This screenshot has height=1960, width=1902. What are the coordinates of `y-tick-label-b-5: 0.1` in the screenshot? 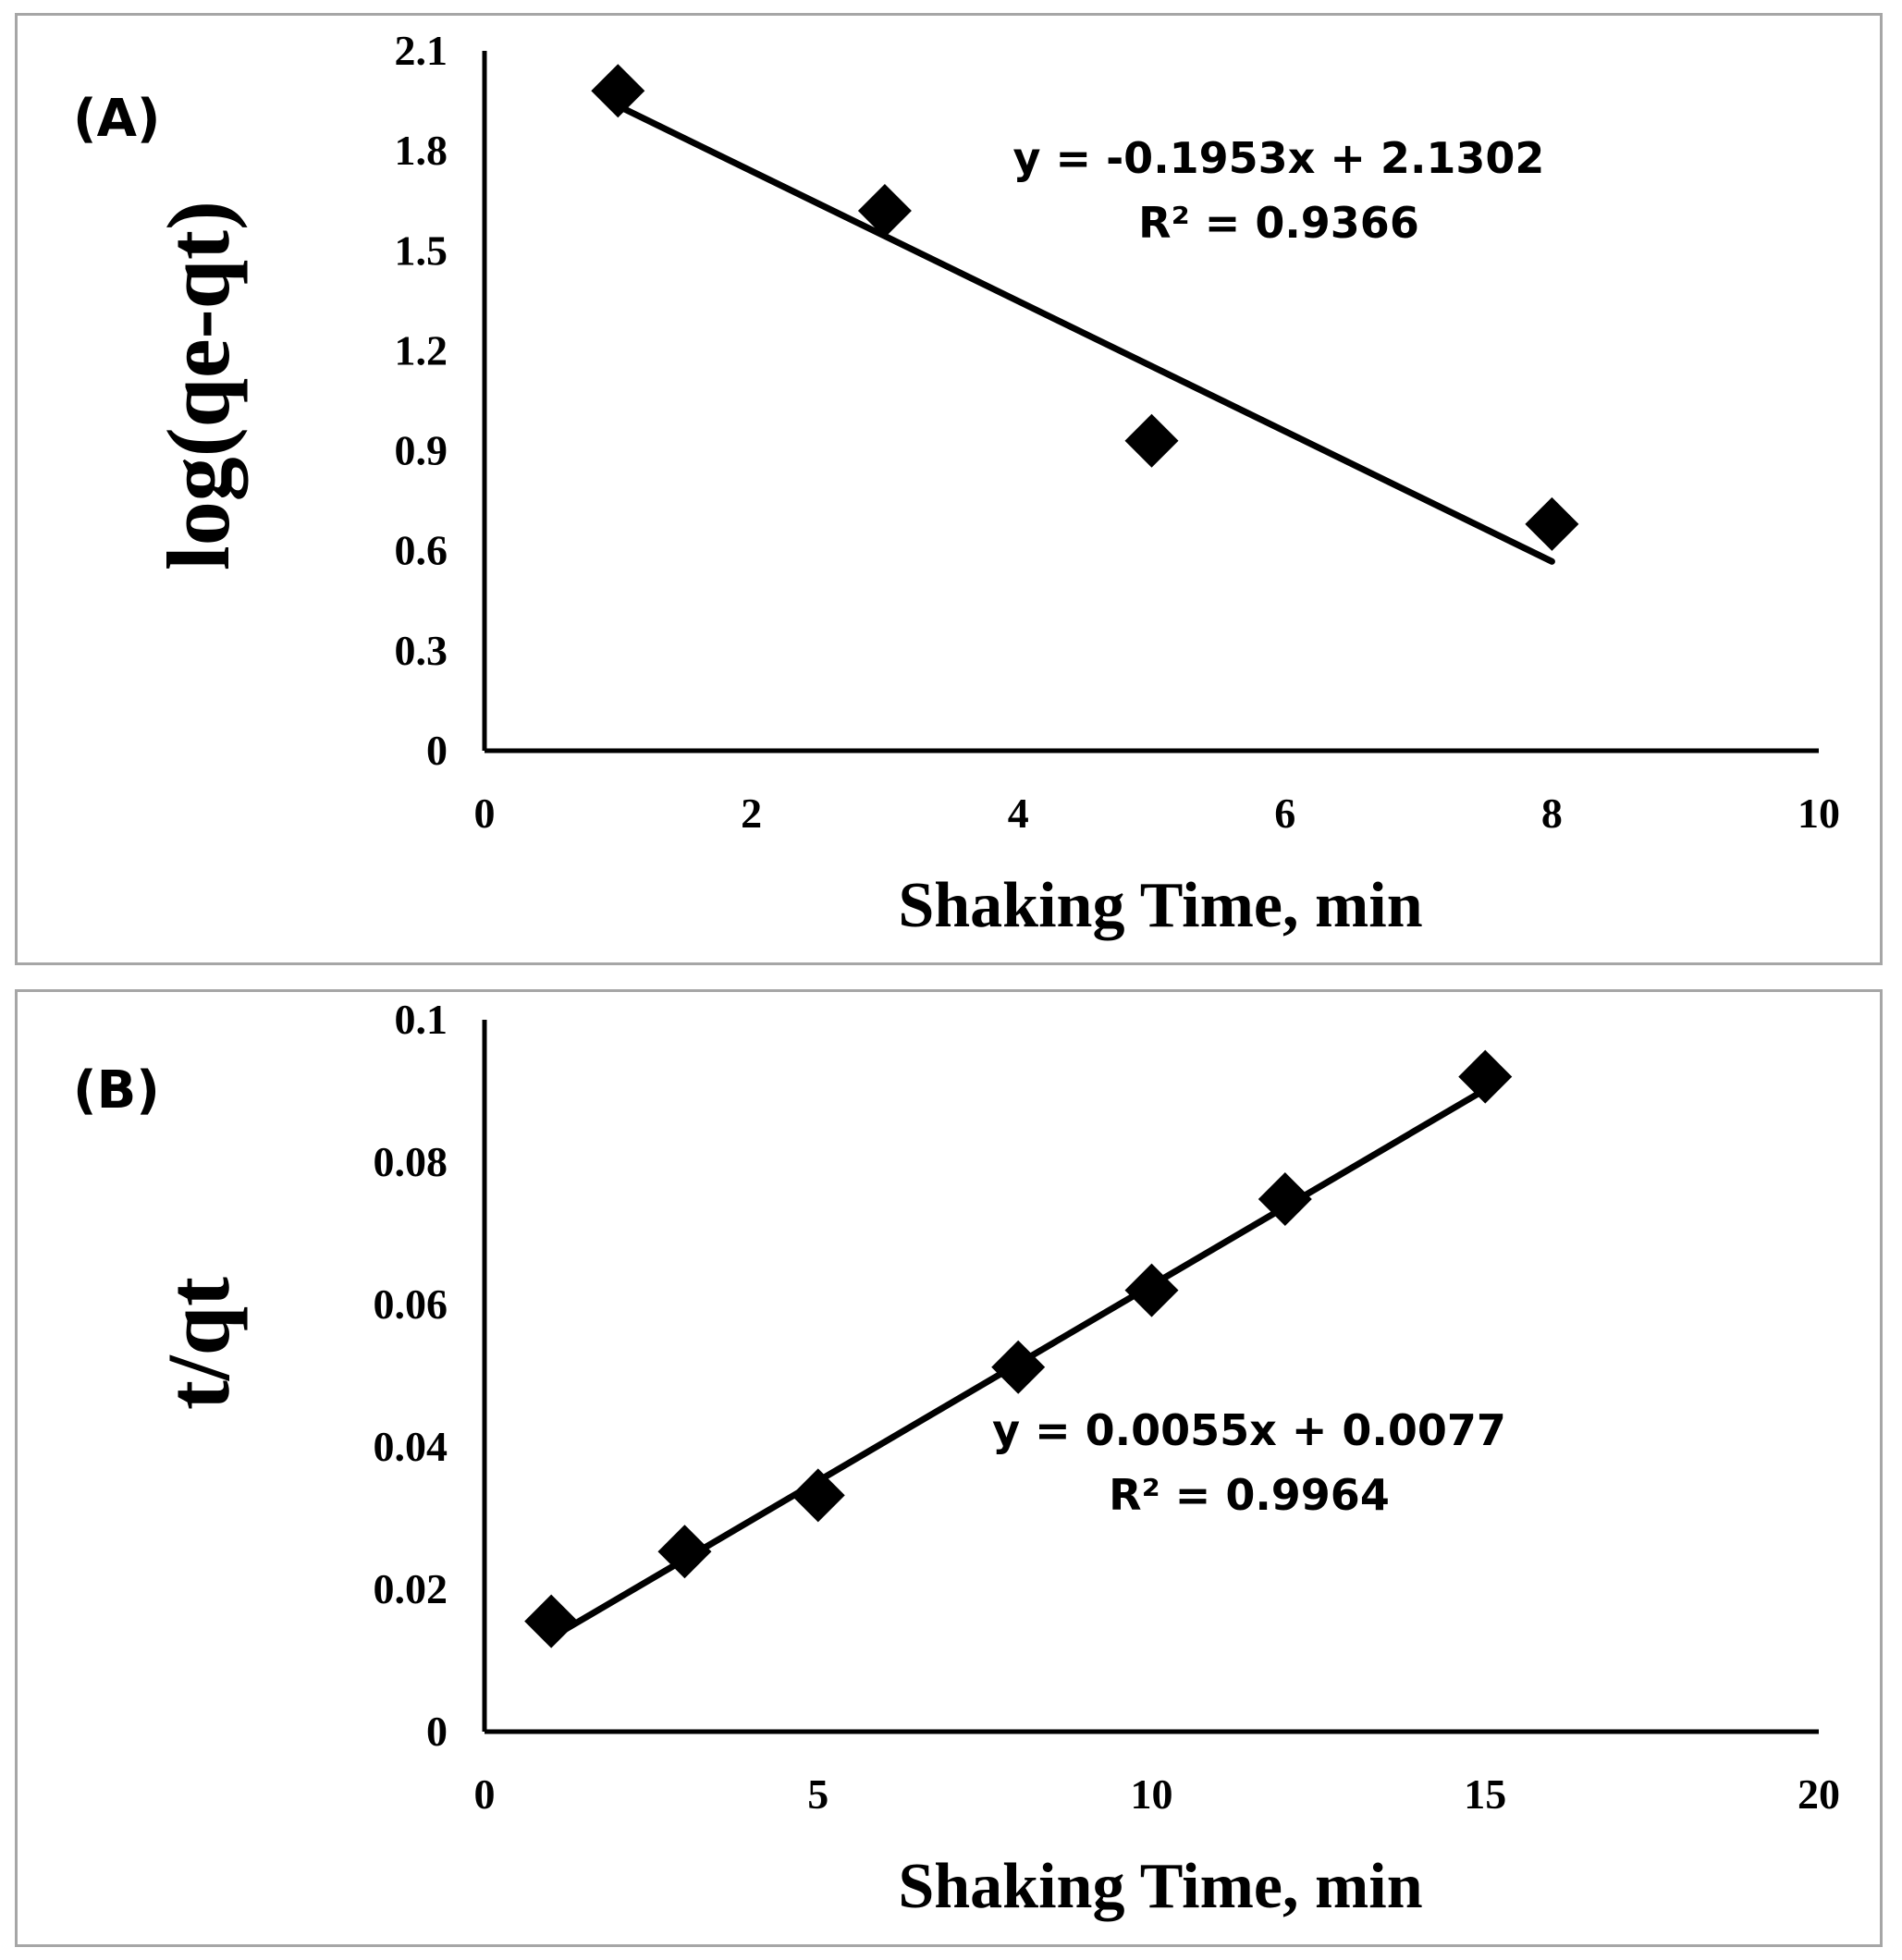 It's located at (421, 1020).